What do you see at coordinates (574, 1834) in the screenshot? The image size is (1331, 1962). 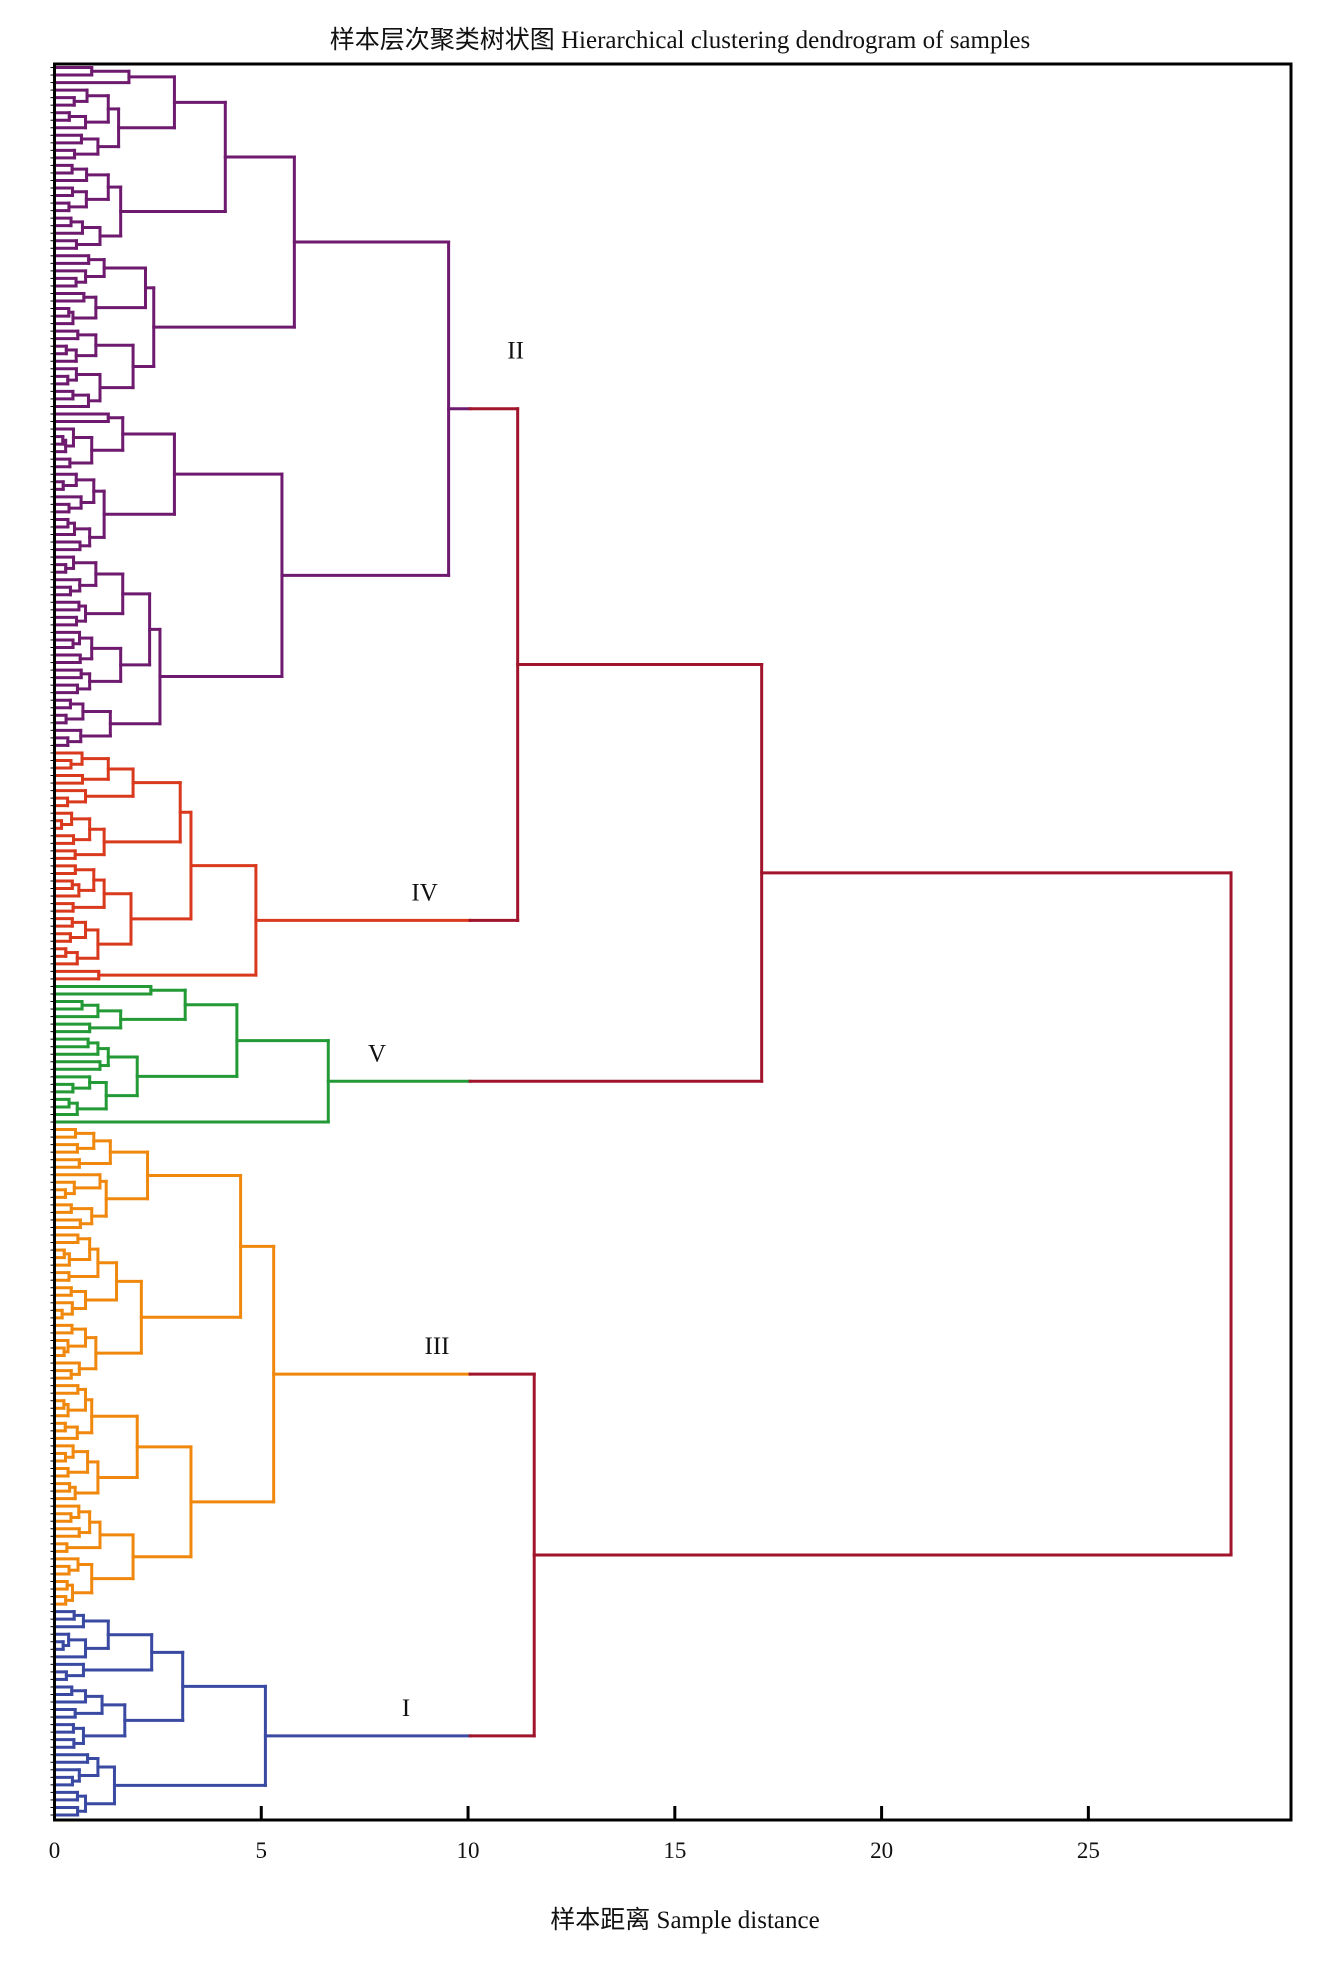 I see `x-axis-ticks: 0 5 10 15 20 25` at bounding box center [574, 1834].